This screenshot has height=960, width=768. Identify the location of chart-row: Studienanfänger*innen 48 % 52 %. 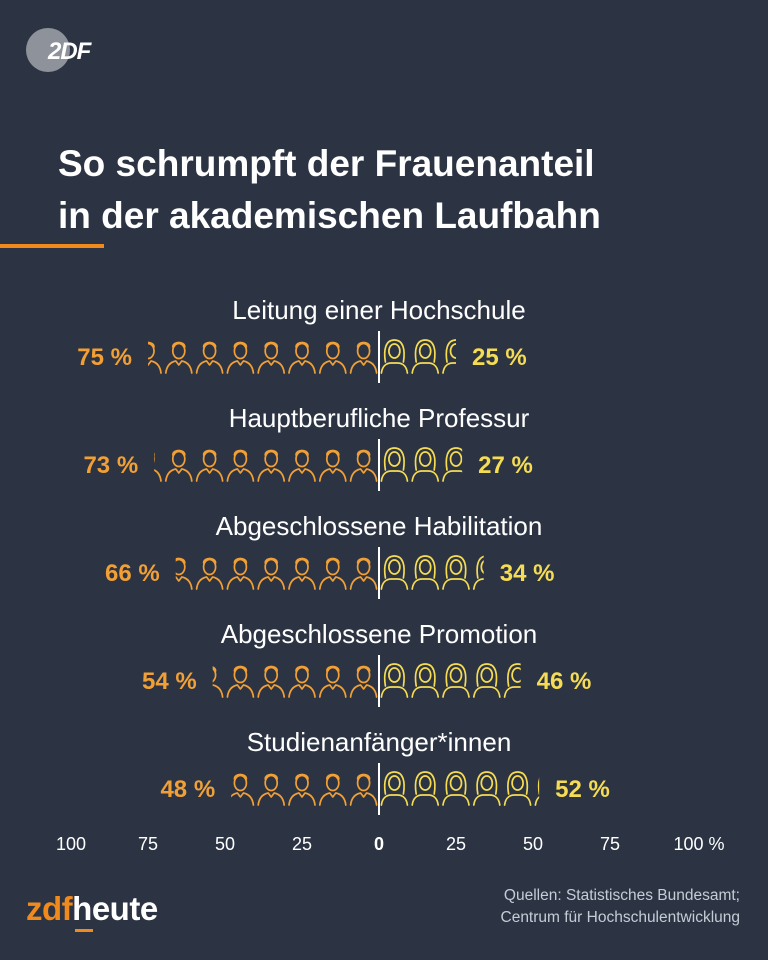
(385, 771).